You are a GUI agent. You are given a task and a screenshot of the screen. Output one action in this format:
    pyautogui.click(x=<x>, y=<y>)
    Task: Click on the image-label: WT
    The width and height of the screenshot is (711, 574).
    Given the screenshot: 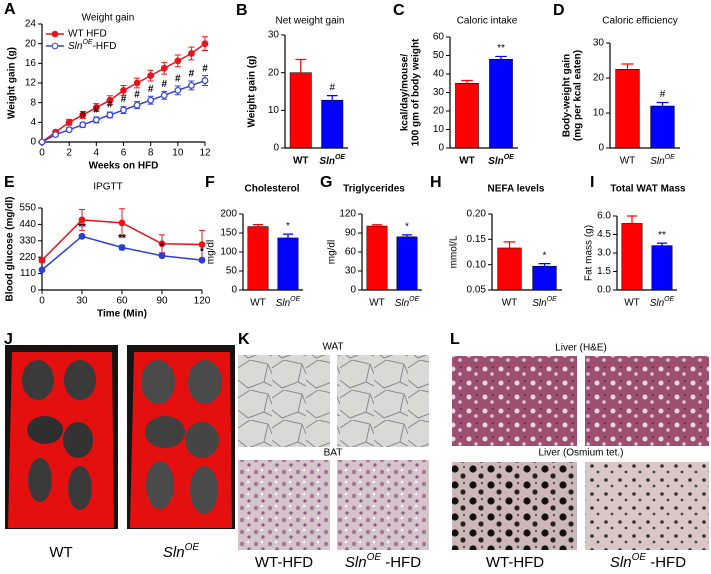 What is the action you would take?
    pyautogui.click(x=60, y=552)
    